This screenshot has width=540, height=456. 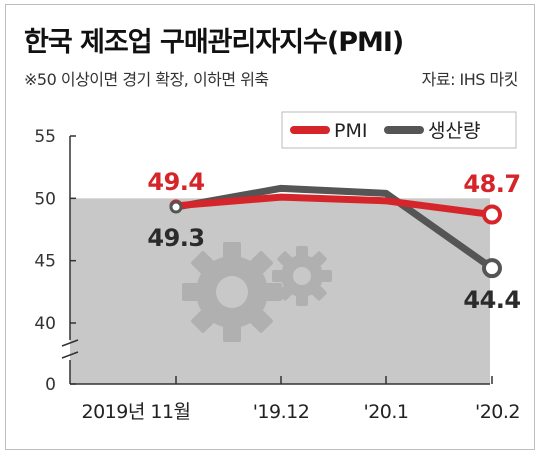 What do you see at coordinates (470, 79) in the screenshot?
I see `chart-source: 자료: IHS 마킷` at bounding box center [470, 79].